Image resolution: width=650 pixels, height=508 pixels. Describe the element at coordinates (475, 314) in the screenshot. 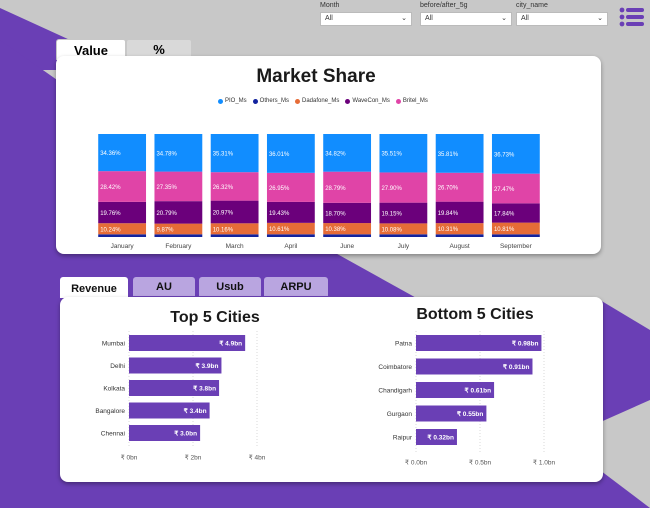

I see `bottom5-title: Bottom 5 Cities` at that location.